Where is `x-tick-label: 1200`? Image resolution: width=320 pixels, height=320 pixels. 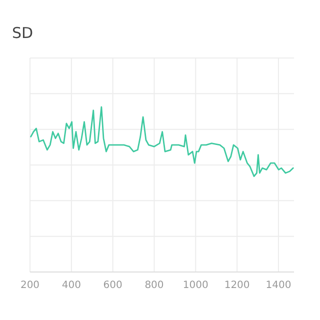
x-tick-label: 1200 is located at coordinates (237, 285).